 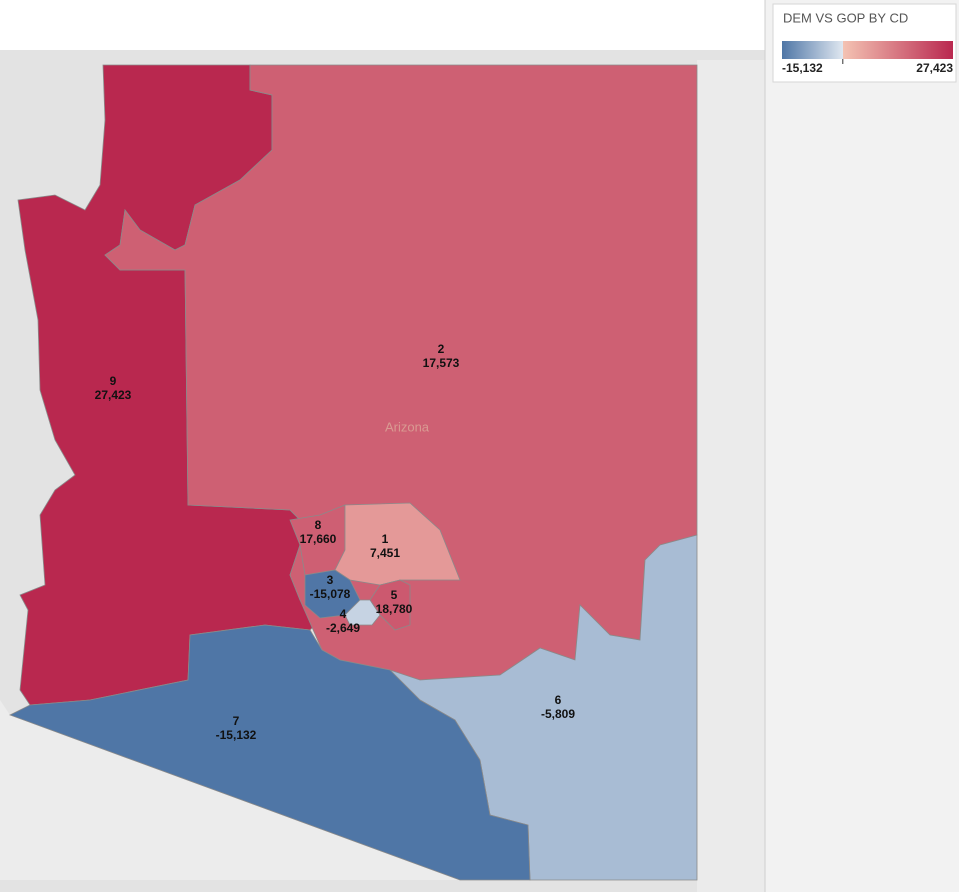 What do you see at coordinates (845, 17) in the screenshot?
I see `legend-title: DEM VS GOP BY CD` at bounding box center [845, 17].